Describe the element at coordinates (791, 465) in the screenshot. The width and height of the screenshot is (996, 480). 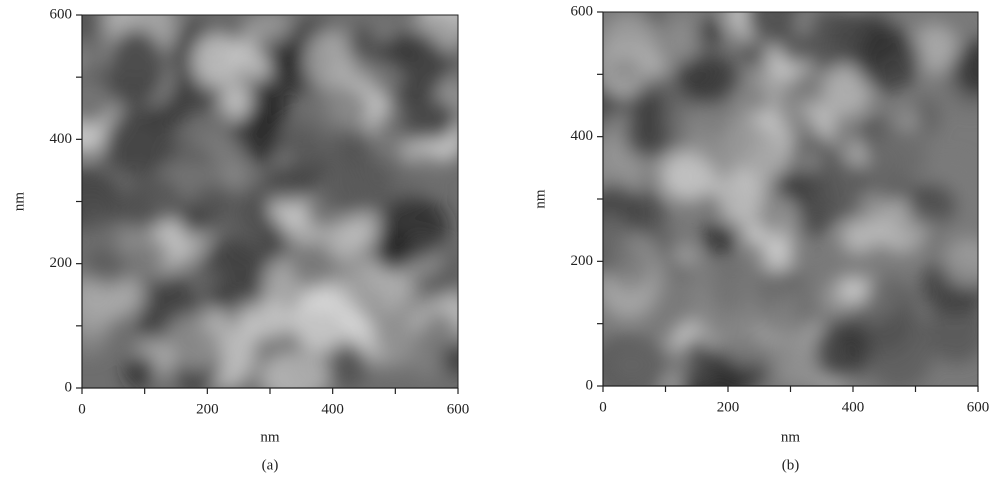
I see `caption: (b)` at that location.